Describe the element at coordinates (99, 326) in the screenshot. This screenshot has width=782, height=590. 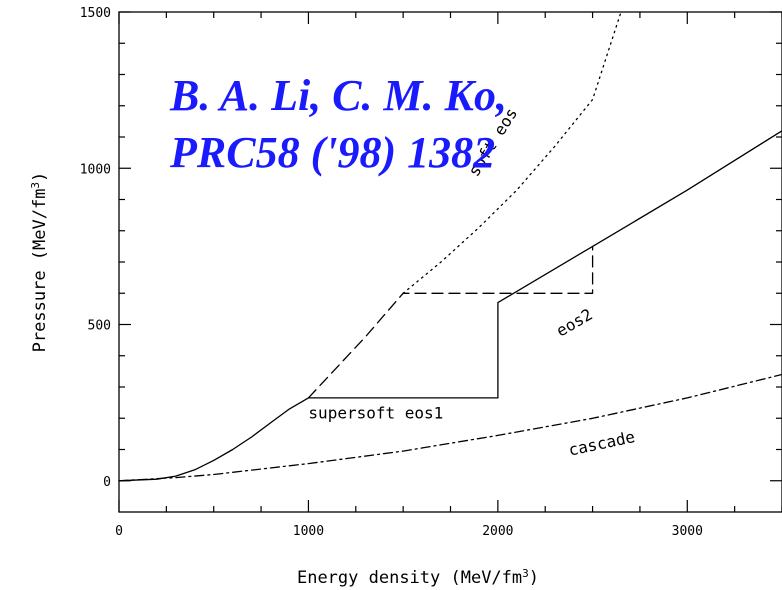
I see `y-tick-label: 500` at that location.